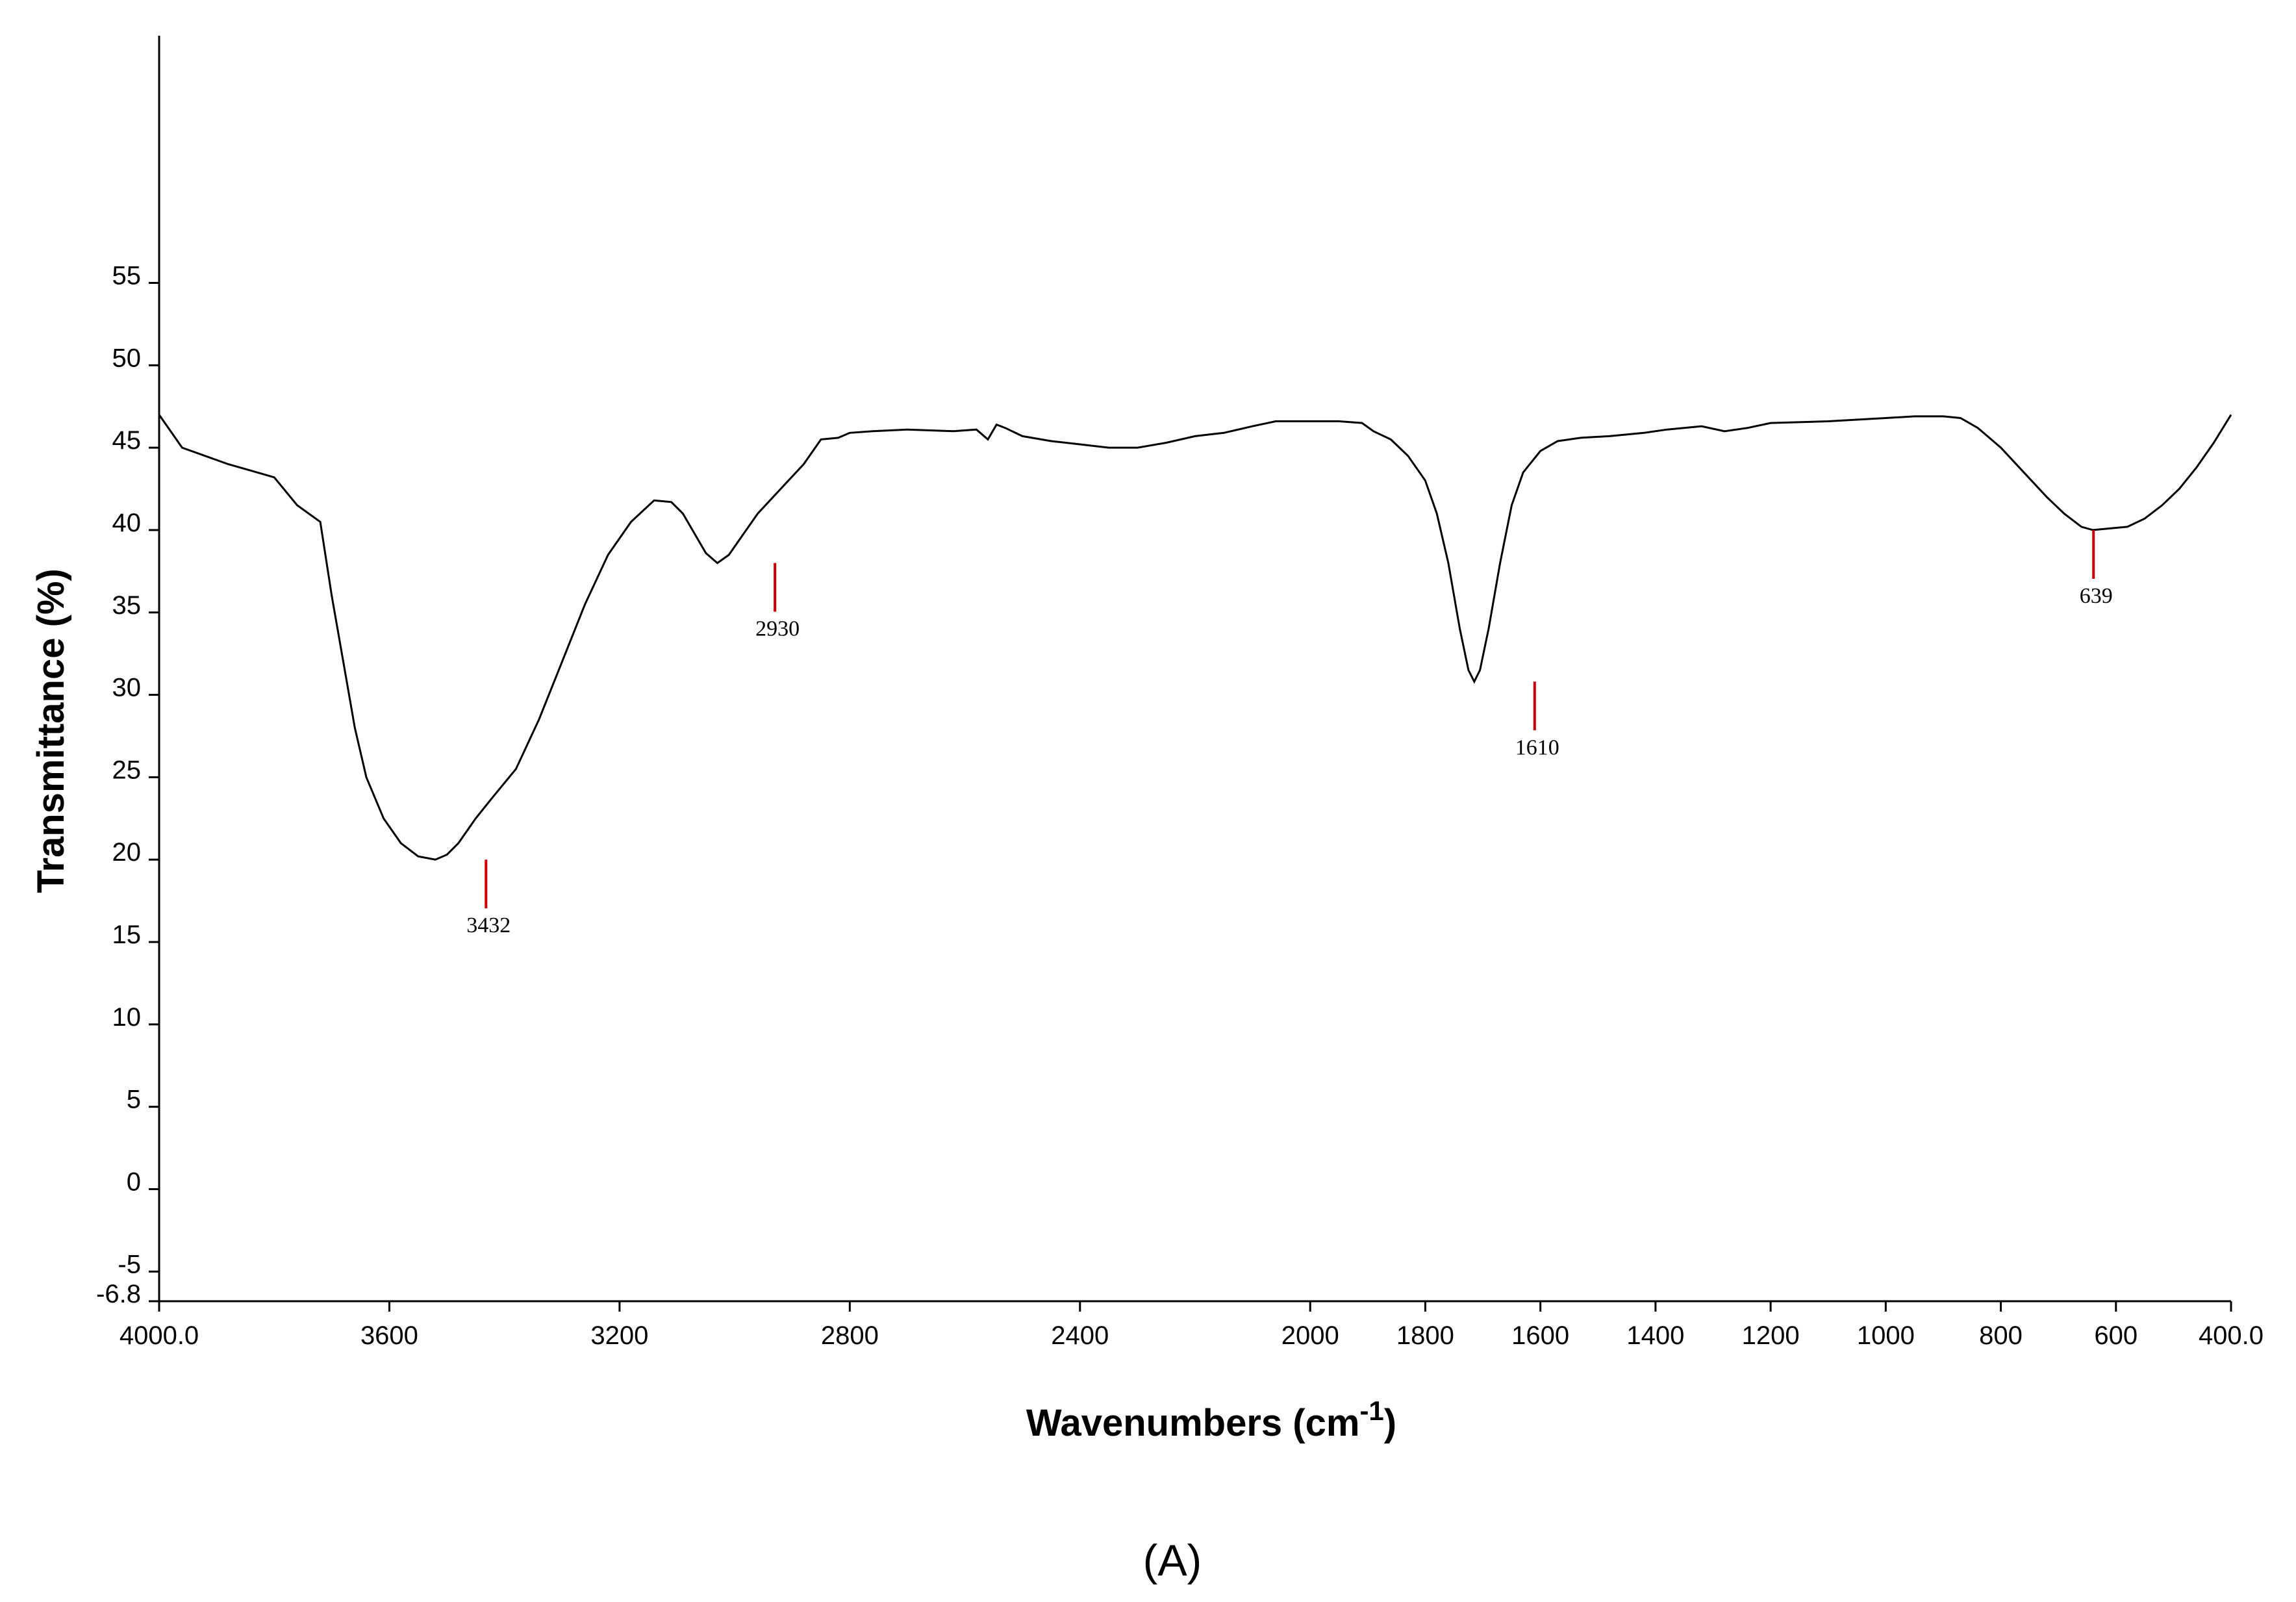 The image size is (2296, 1602). What do you see at coordinates (127, 275) in the screenshot?
I see `y-tick-label: 55` at bounding box center [127, 275].